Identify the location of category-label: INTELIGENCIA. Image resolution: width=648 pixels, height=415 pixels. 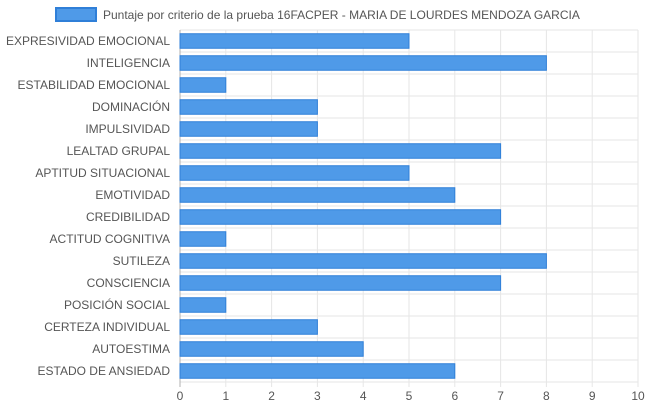
(128, 63).